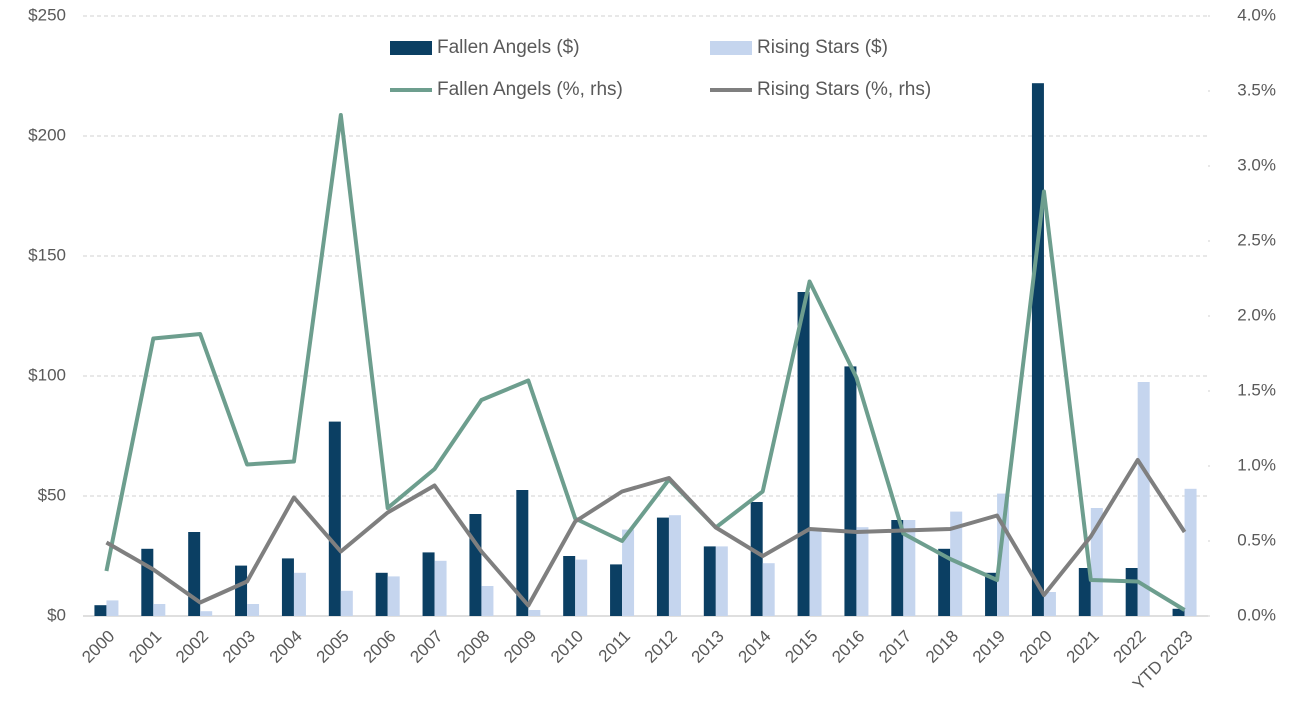 This screenshot has width=1304, height=705. I want to click on legend-label: Fallen Angels (%, rhs), so click(530, 89).